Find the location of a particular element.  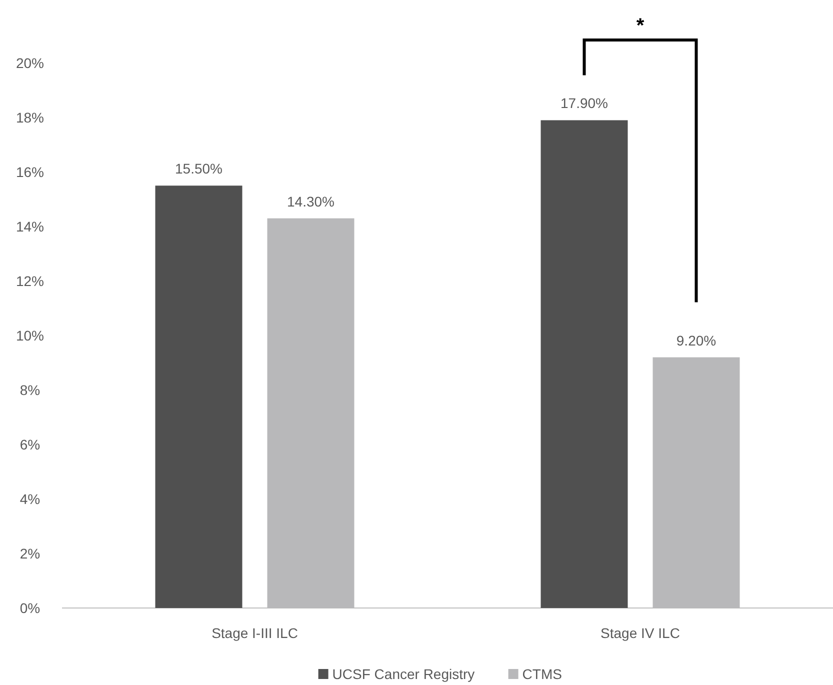

y-tick-label: 20% is located at coordinates (30, 63).